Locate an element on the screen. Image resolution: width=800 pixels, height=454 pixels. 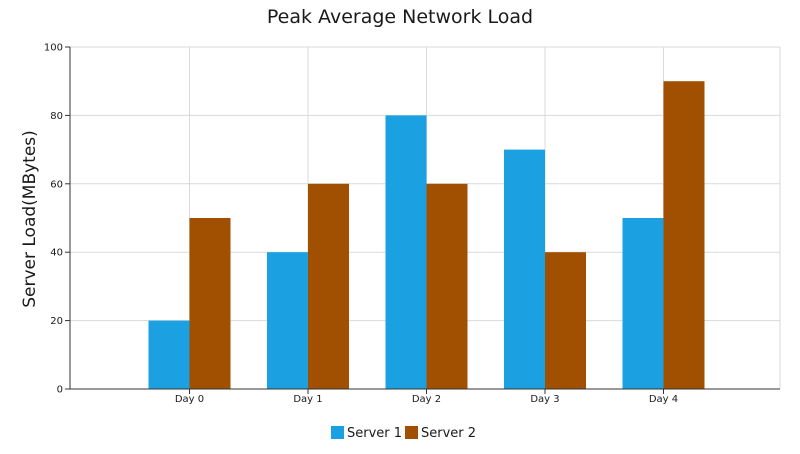
legend-label: Server 2 is located at coordinates (448, 433).